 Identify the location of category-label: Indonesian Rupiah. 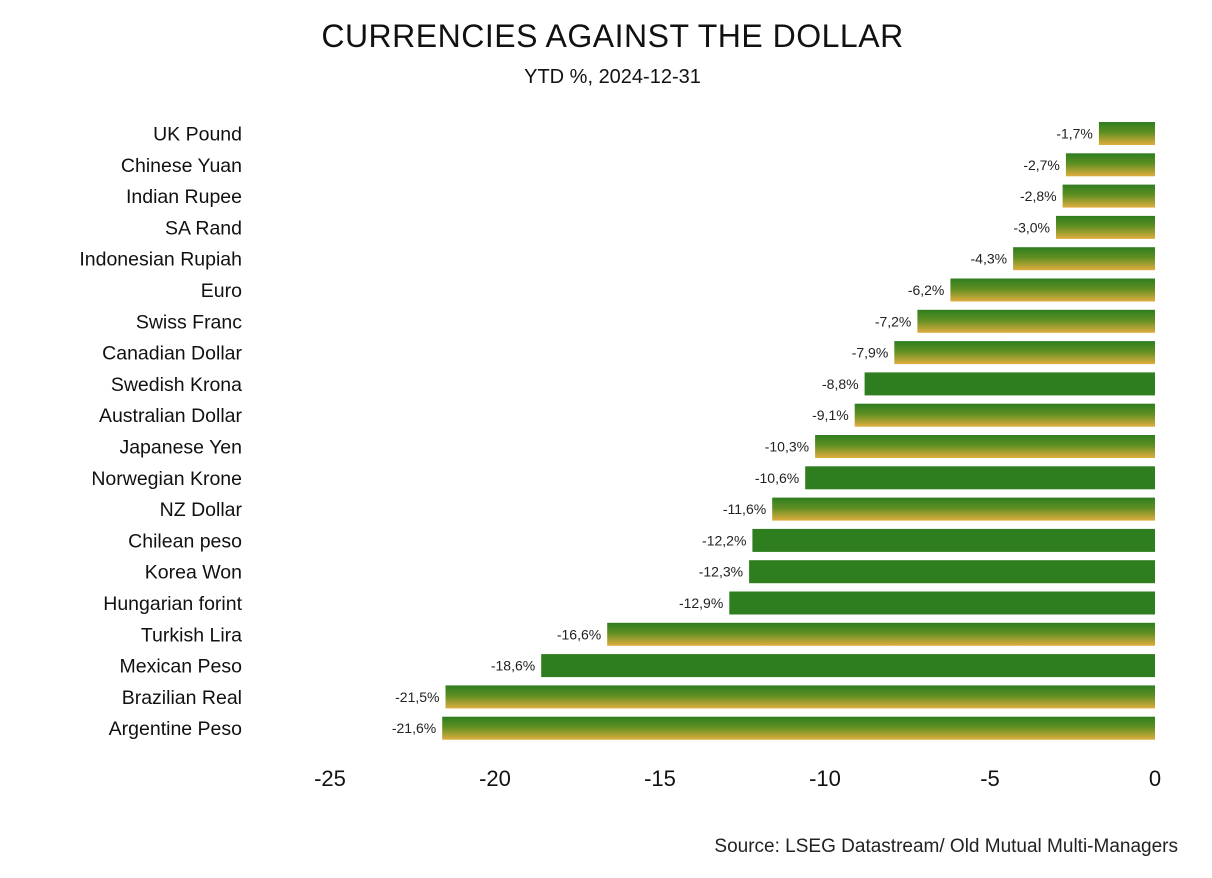
(160, 260).